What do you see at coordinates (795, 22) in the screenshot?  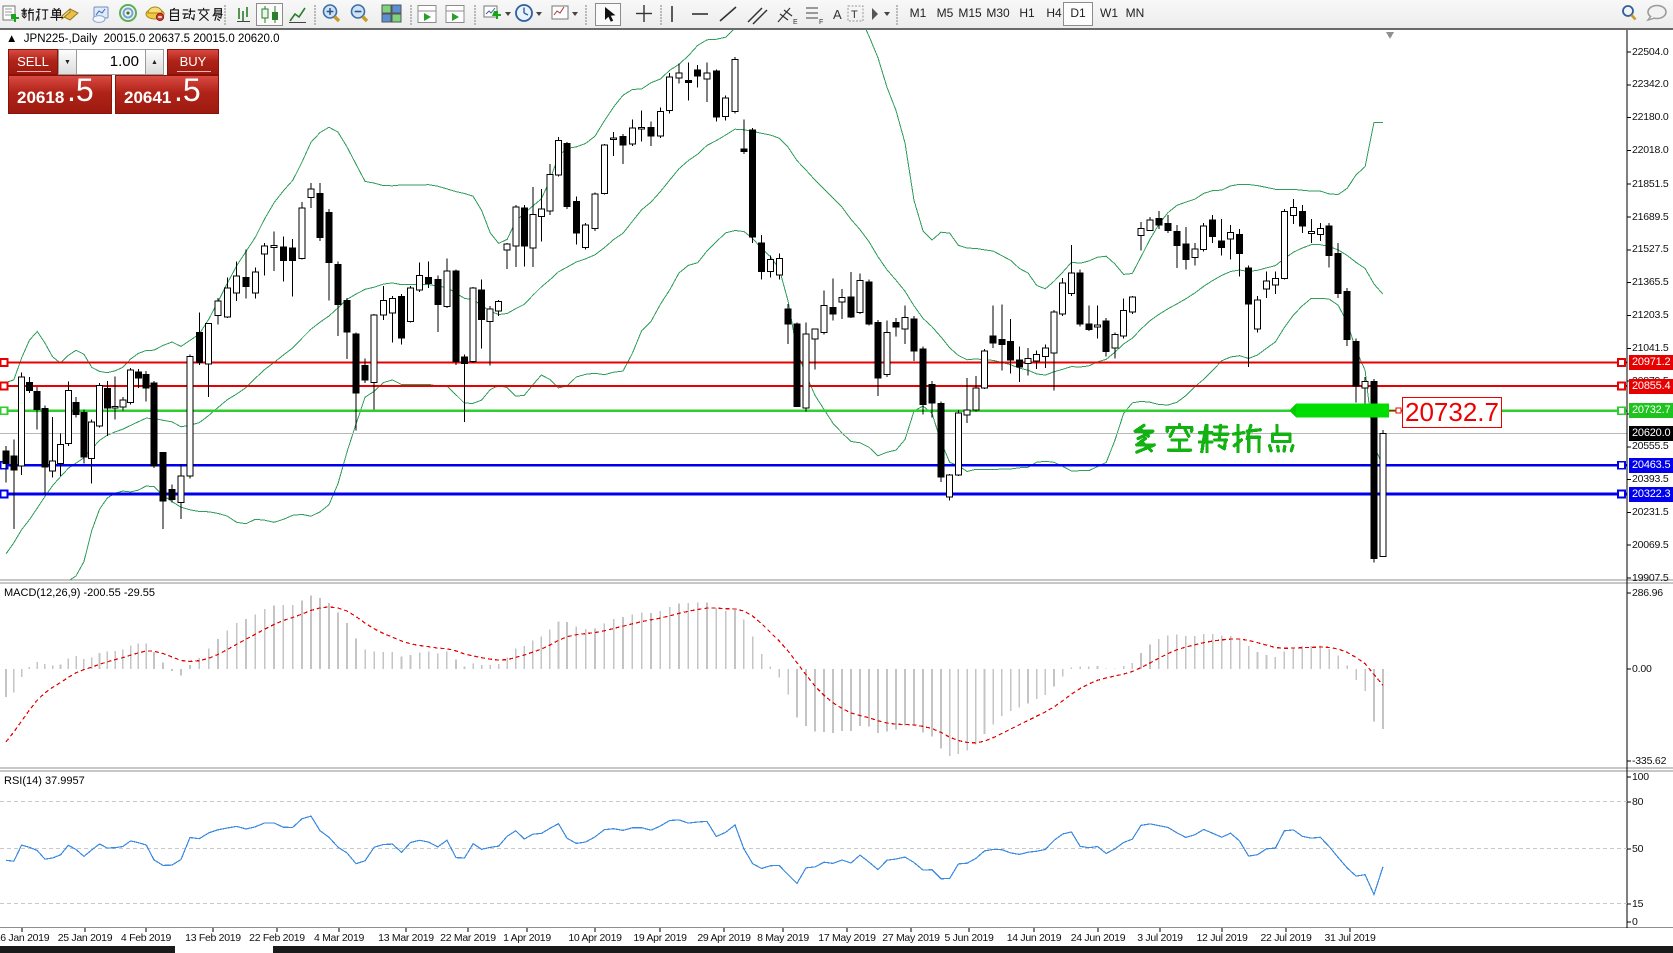 I see `svg-text: E` at bounding box center [795, 22].